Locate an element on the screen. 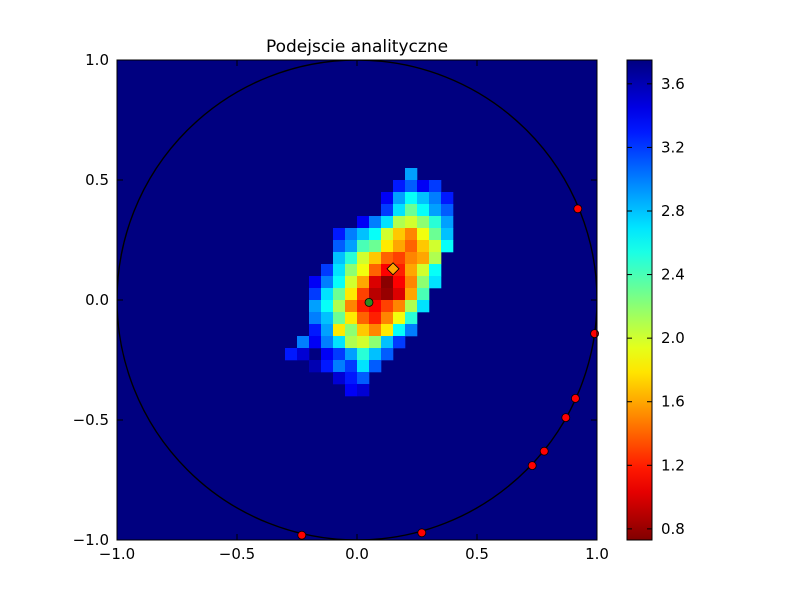 The image size is (800, 600). colorbar-tick-label: 2.8 is located at coordinates (673, 211).